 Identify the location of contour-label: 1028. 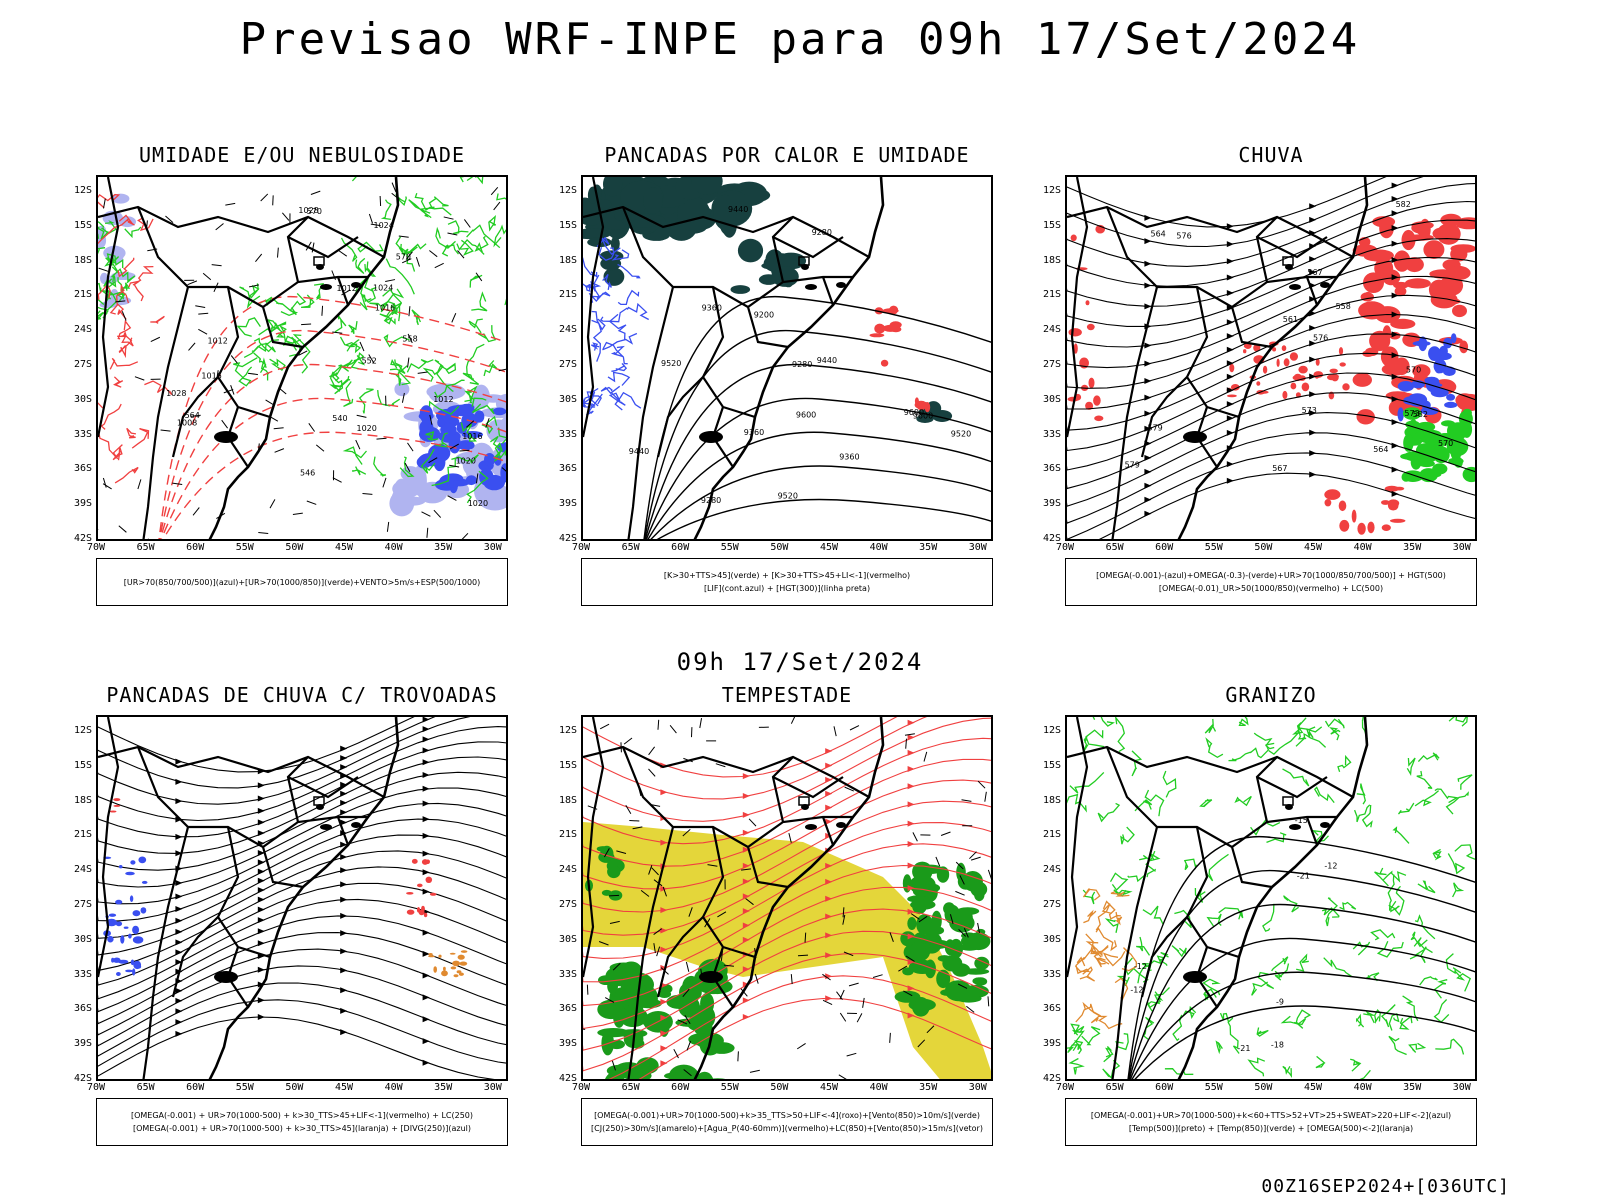
(176, 393).